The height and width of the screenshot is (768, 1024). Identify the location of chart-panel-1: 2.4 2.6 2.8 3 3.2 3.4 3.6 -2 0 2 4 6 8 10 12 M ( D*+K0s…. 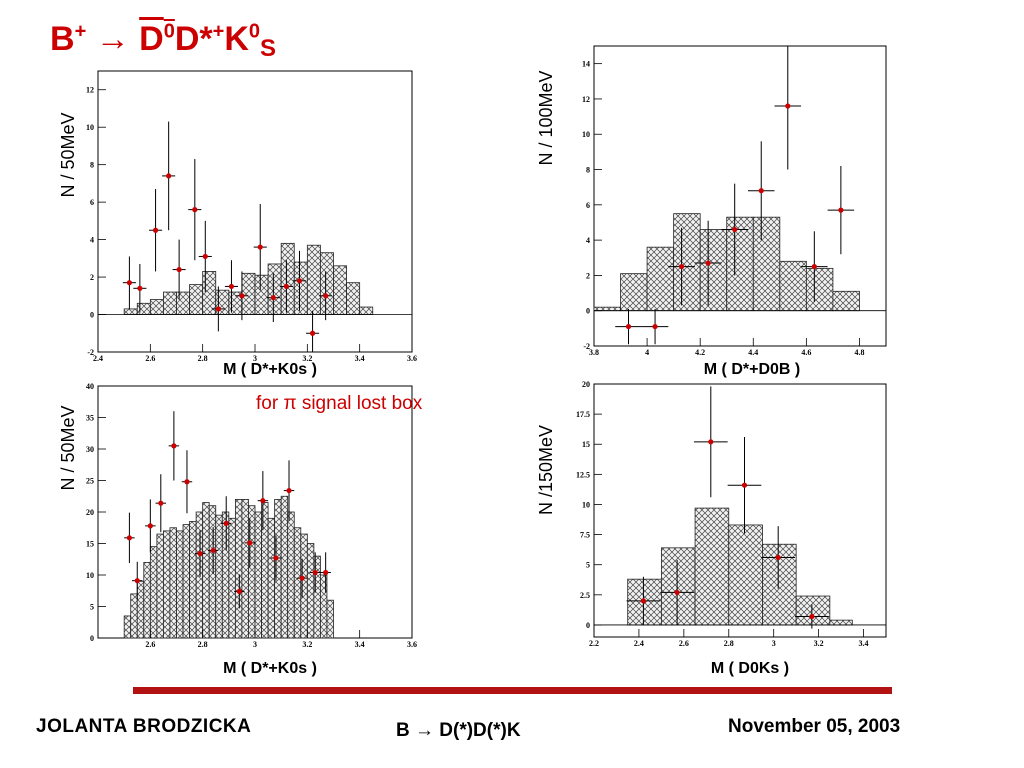
(237, 224).